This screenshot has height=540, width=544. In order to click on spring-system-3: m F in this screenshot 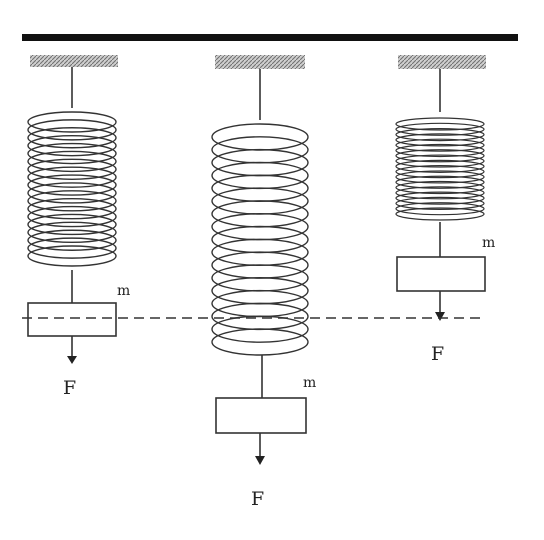, I will do `click(445, 210)`.